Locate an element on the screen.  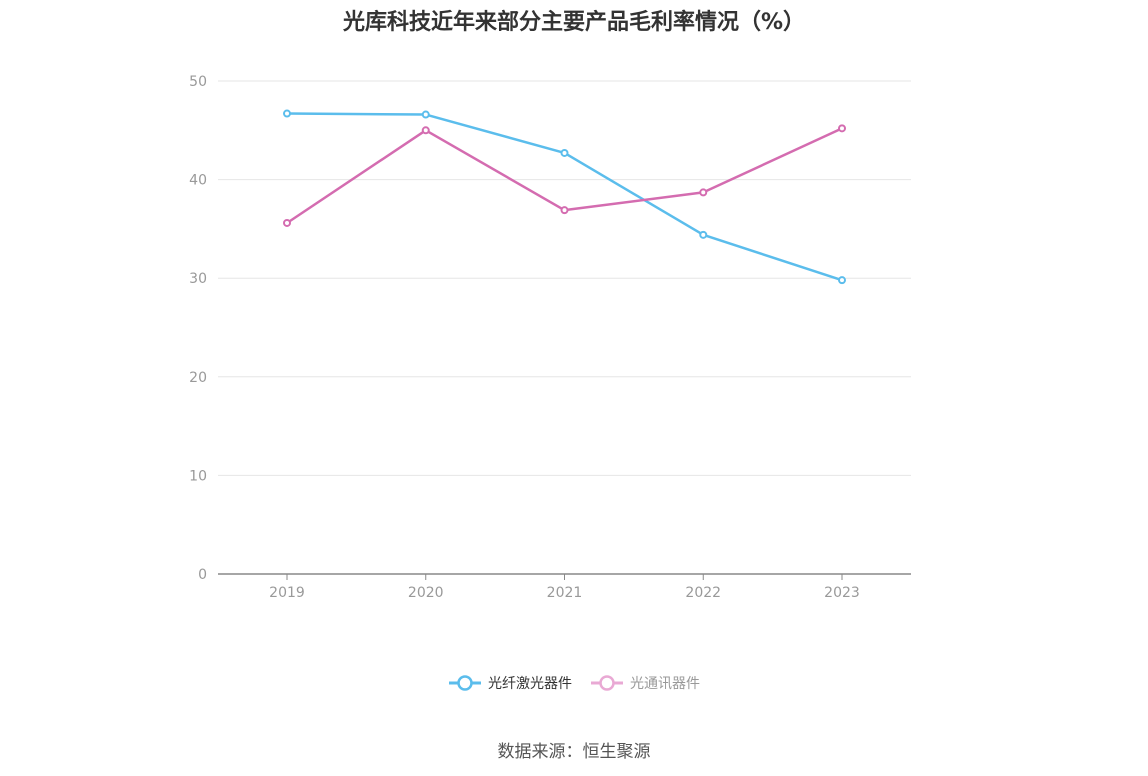
chart-title: 光库科技近年来部分主要产品毛利率情况（%） is located at coordinates (574, 22).